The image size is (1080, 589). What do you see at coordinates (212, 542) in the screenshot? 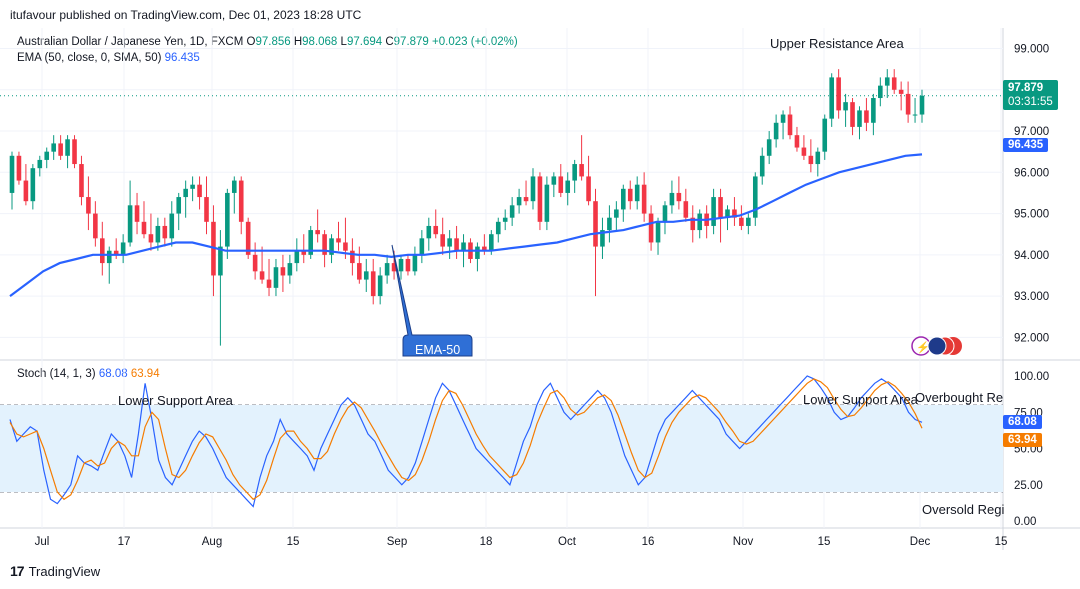
I see `time-tick-label: Aug` at bounding box center [212, 542].